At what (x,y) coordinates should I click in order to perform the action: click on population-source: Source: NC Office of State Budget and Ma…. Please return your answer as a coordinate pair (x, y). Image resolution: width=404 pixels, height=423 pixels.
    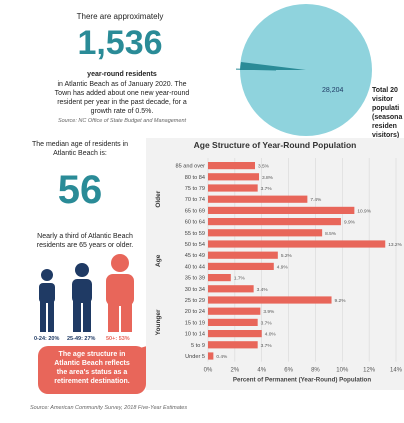
    Looking at the image, I should click on (122, 121).